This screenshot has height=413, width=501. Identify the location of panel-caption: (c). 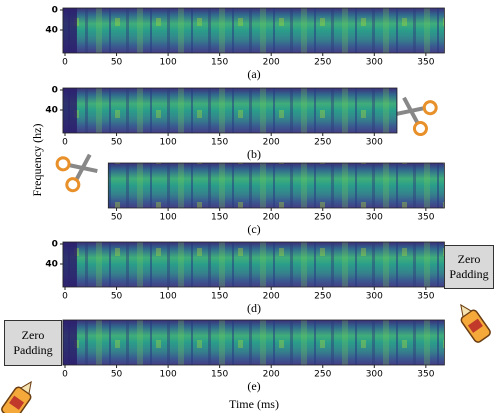
(253, 229).